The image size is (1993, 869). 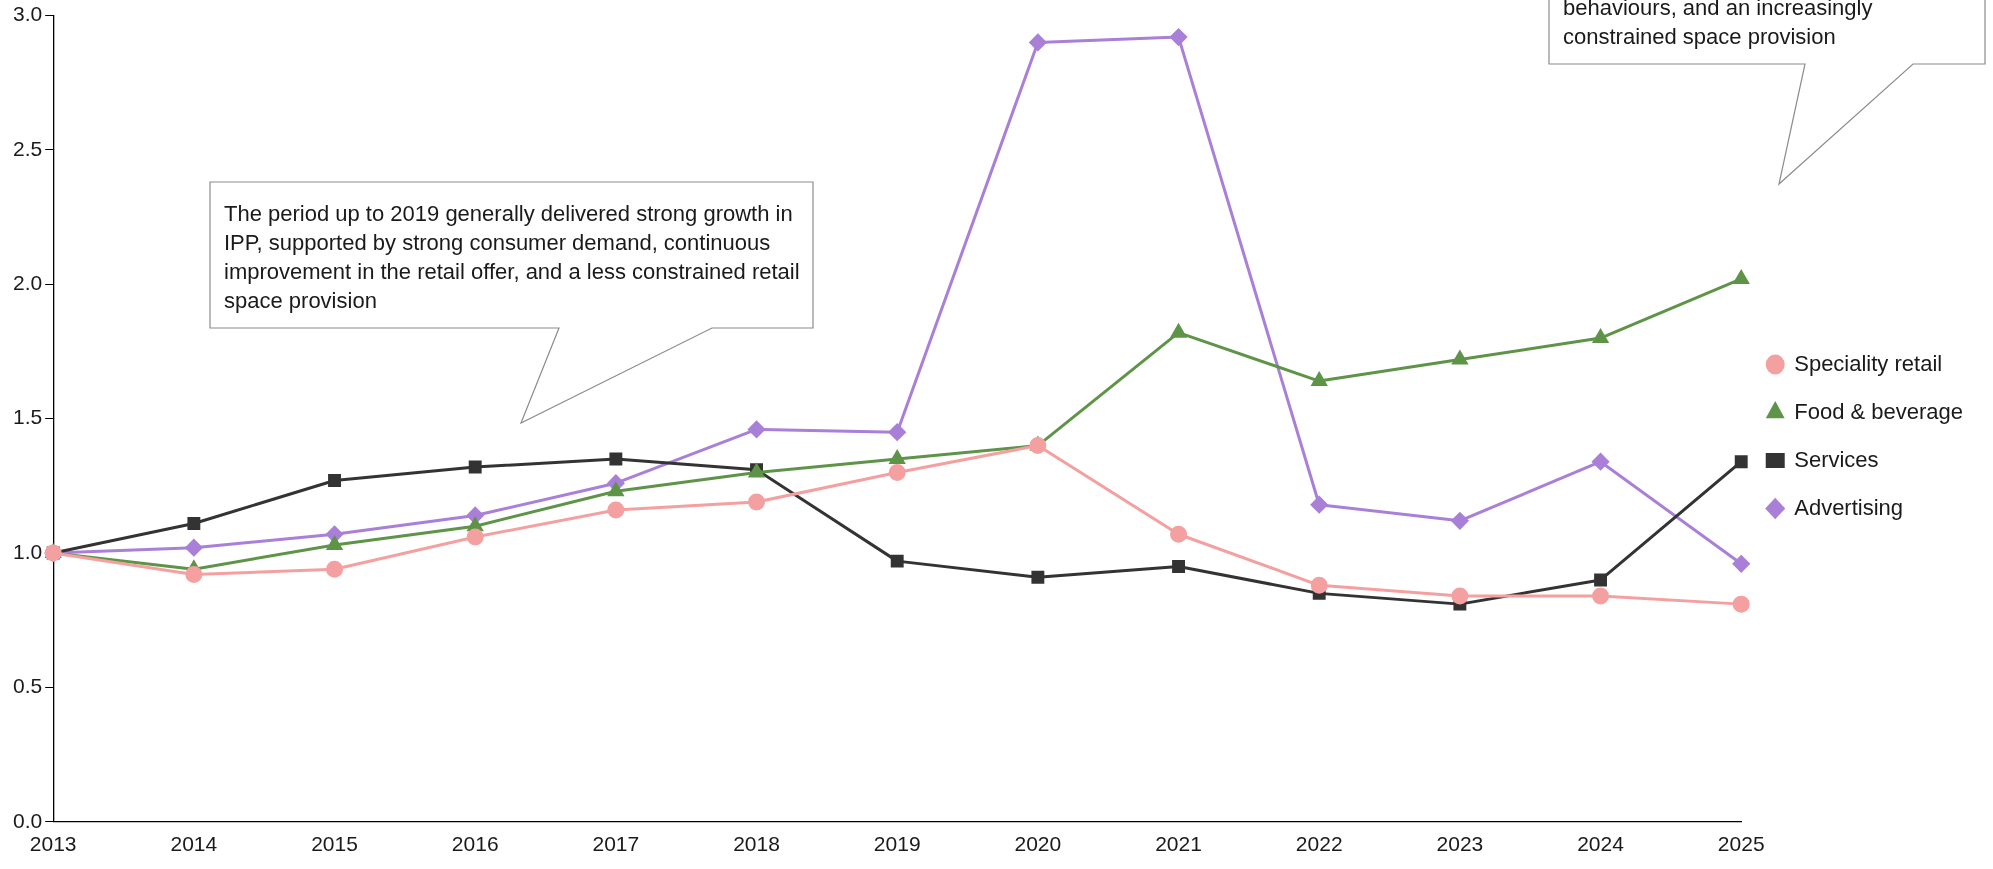 I want to click on x-tick-label: 2017, so click(x=616, y=844).